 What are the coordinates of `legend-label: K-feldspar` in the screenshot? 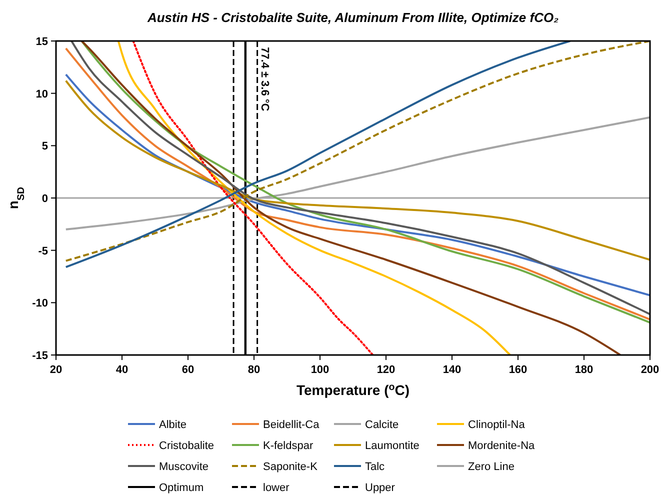 It's located at (288, 446).